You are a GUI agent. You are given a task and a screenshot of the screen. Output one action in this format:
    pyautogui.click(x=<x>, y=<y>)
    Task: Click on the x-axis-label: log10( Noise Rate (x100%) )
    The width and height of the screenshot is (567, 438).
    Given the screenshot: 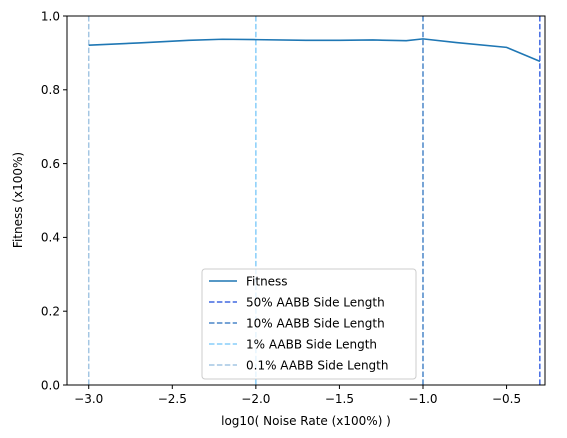 What is the action you would take?
    pyautogui.click(x=306, y=421)
    